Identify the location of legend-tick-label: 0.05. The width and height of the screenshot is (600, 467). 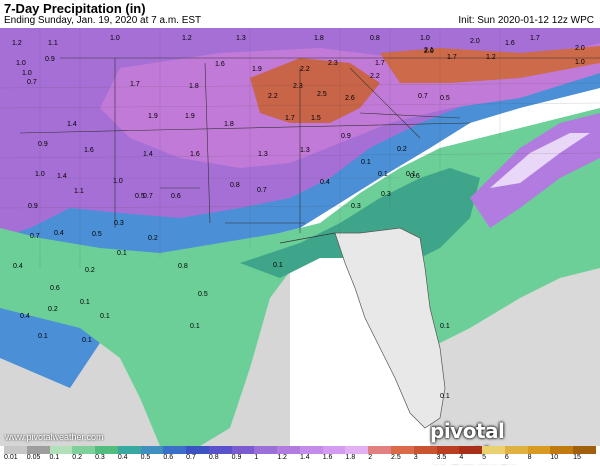
(33, 457).